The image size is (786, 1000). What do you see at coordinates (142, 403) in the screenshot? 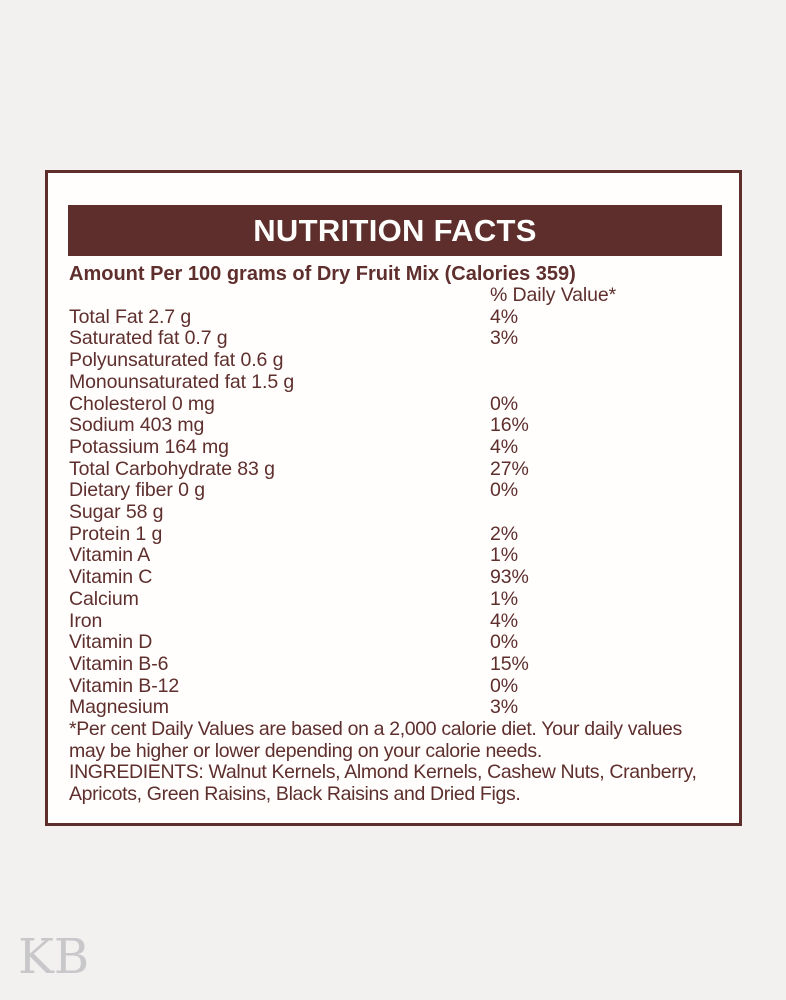
I see `nutrient-name: Cholesterol 0 mg` at bounding box center [142, 403].